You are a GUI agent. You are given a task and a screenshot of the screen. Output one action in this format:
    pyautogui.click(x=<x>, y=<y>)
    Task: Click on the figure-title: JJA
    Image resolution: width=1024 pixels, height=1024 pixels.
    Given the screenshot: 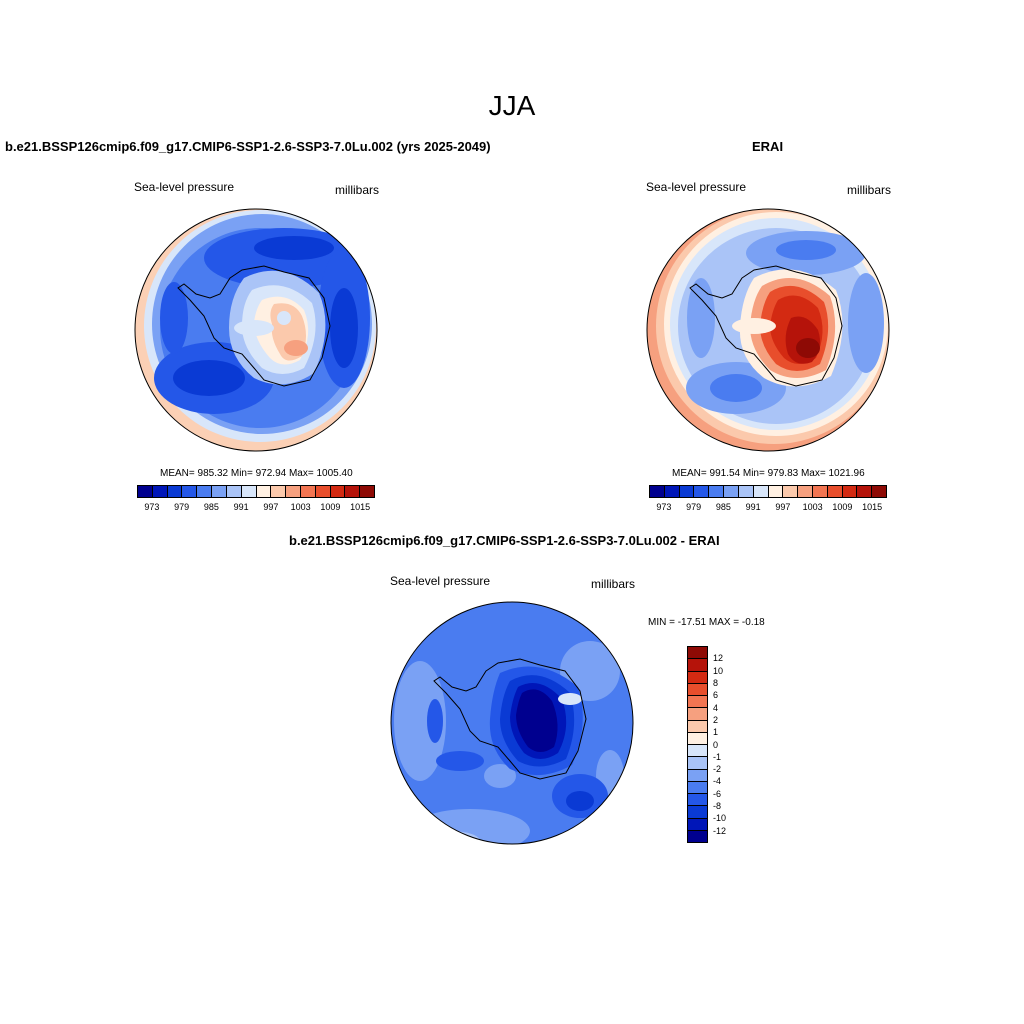 What is the action you would take?
    pyautogui.click(x=512, y=105)
    